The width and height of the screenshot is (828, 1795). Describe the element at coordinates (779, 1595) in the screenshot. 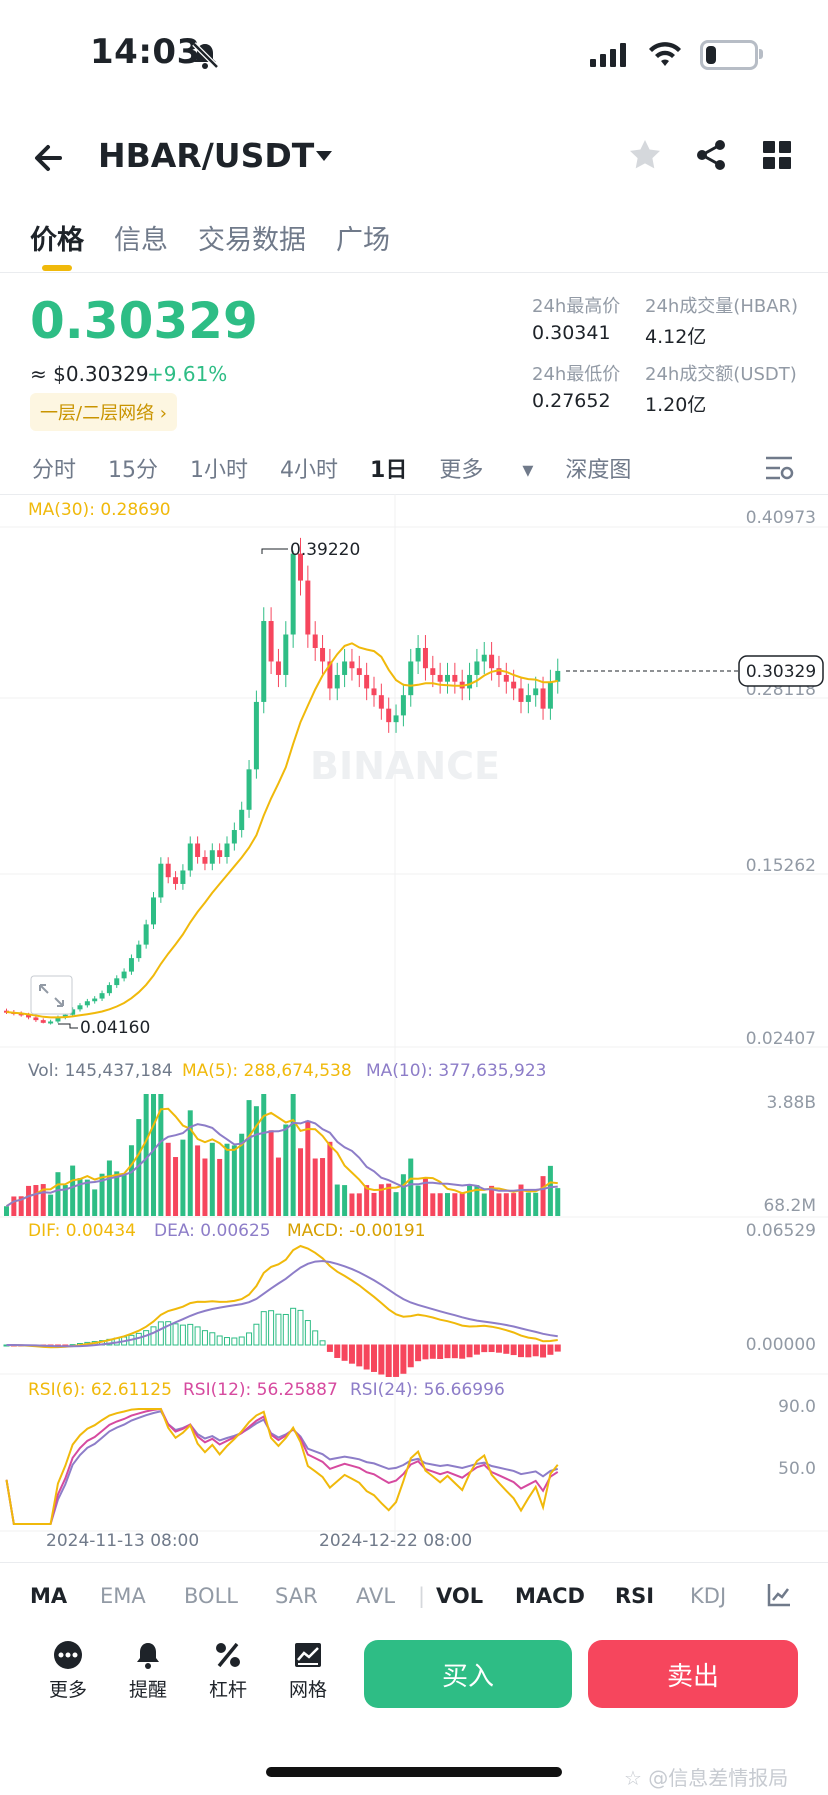

I see `indicator-settings-icon` at that location.